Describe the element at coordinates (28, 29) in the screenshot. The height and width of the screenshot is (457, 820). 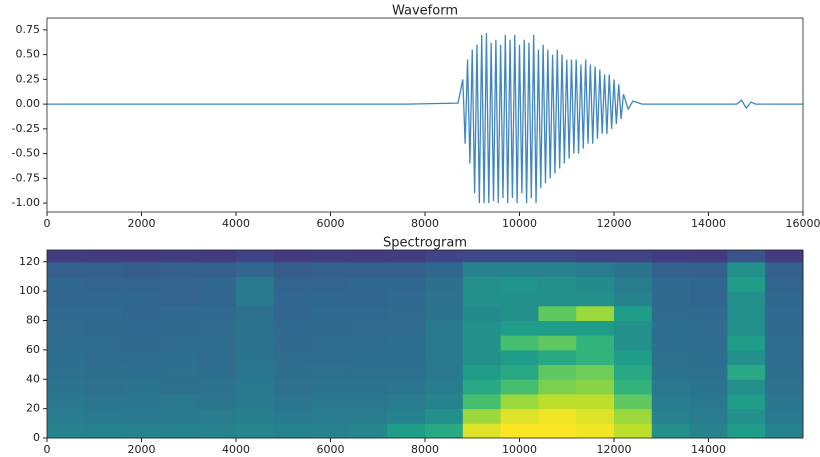
I see `y-tick-label: 0.75` at that location.